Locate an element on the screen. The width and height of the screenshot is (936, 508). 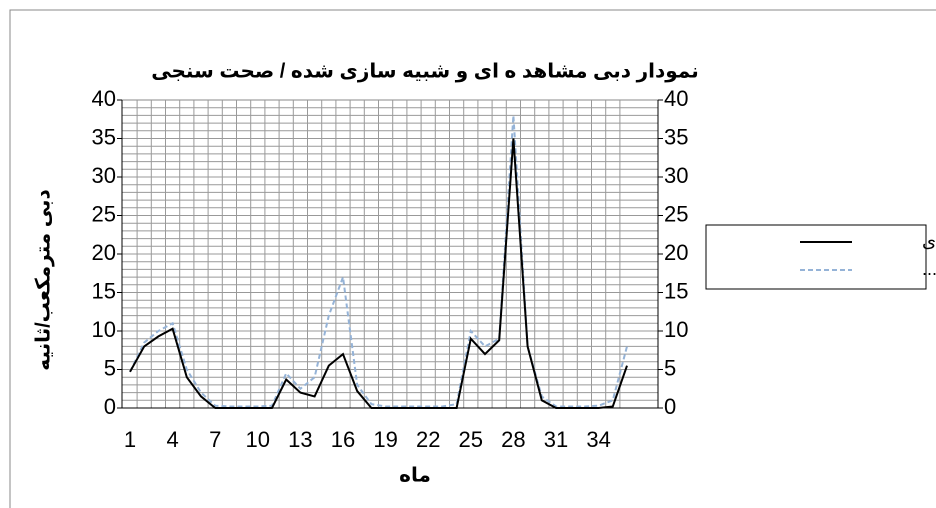
x-tick-label: 4 is located at coordinates (172, 439).